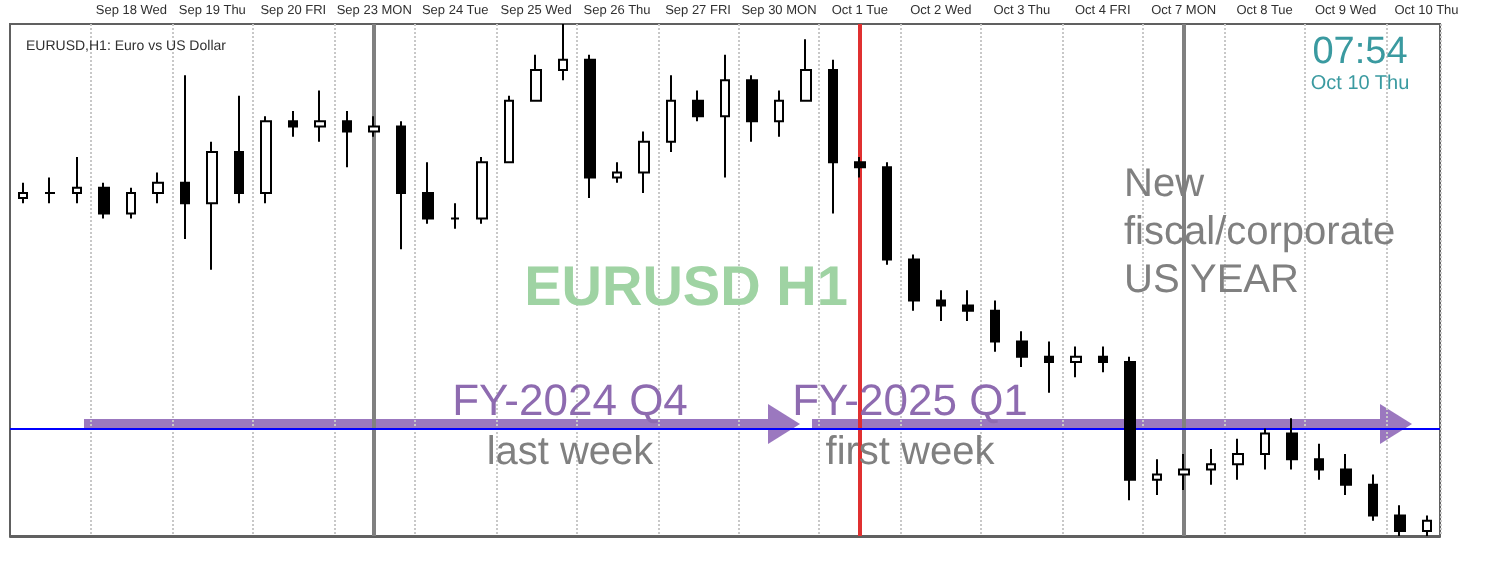 The image size is (1500, 576). What do you see at coordinates (570, 400) in the screenshot?
I see `annotation: FY-2024 Q4` at bounding box center [570, 400].